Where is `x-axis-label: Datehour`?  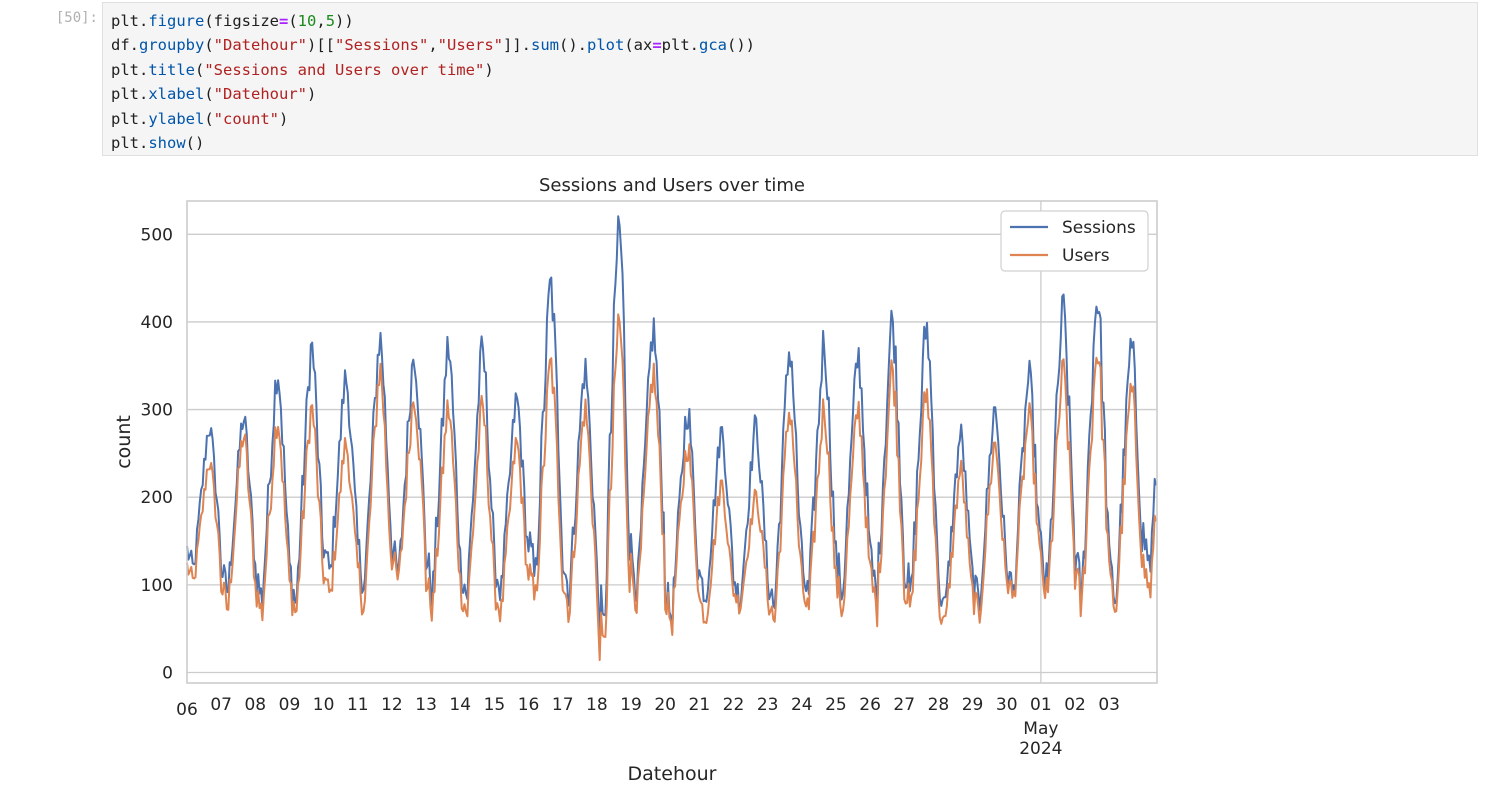 x-axis-label: Datehour is located at coordinates (672, 774).